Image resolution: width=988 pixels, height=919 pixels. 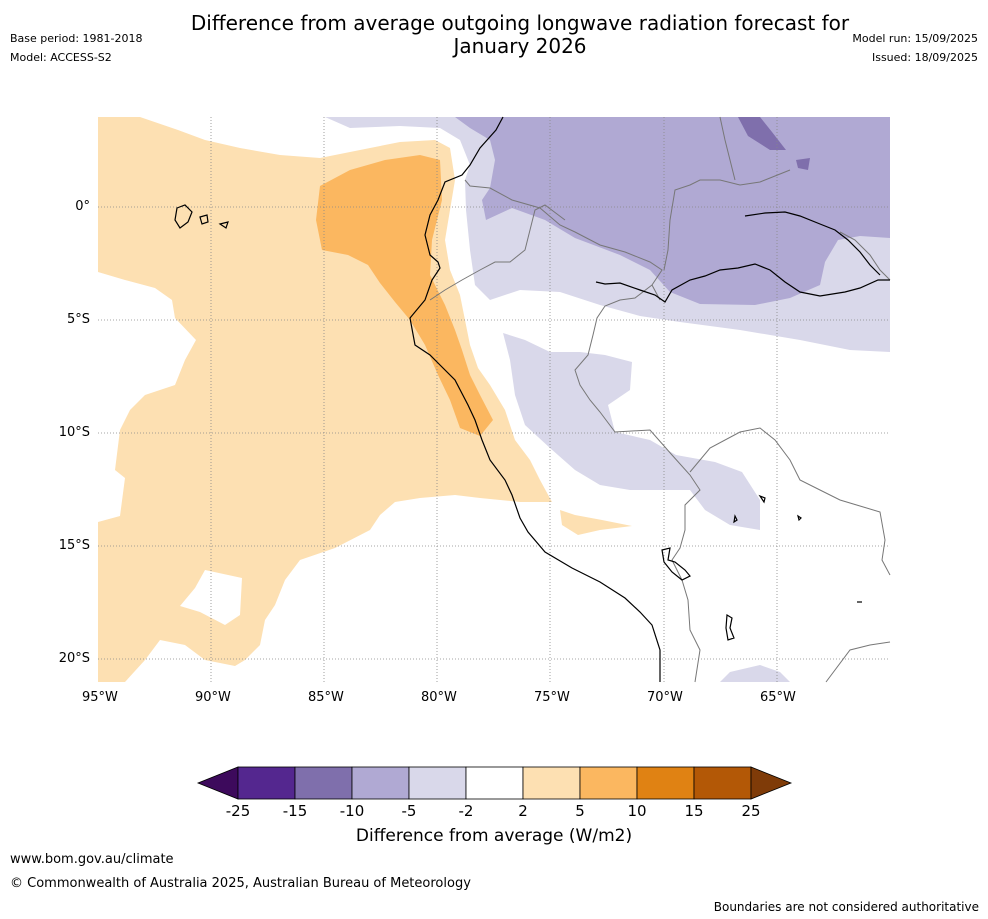 What do you see at coordinates (755, 673) in the screenshot?
I see `anomaly-patch-south` at bounding box center [755, 673].